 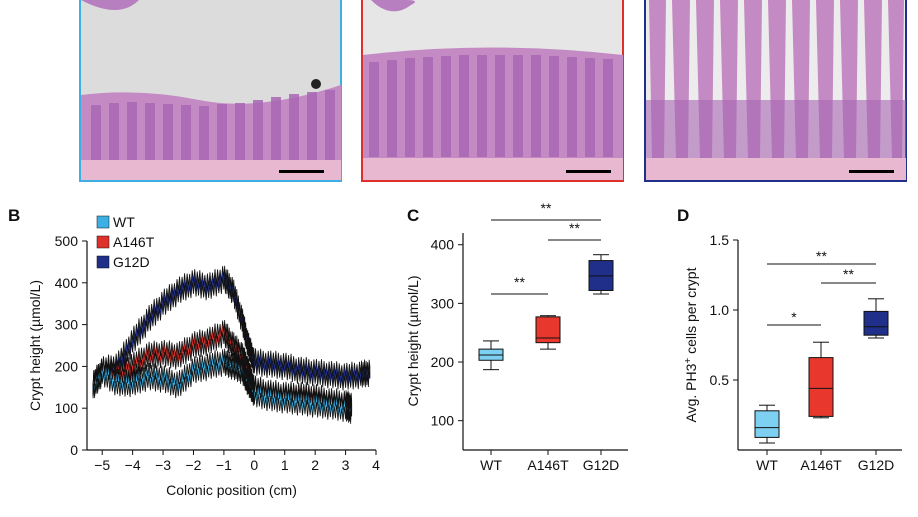 I want to click on x-tick-label: −3, so click(x=163, y=465).